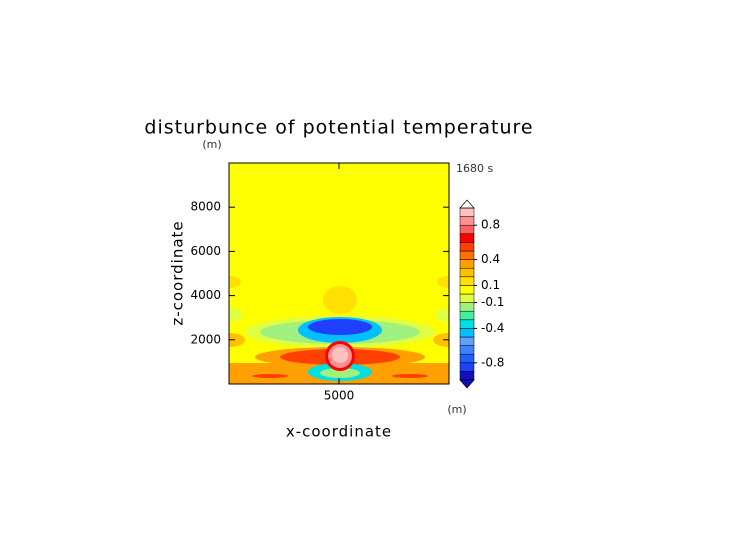 The image size is (752, 536). I want to click on contour-field, so click(339, 273).